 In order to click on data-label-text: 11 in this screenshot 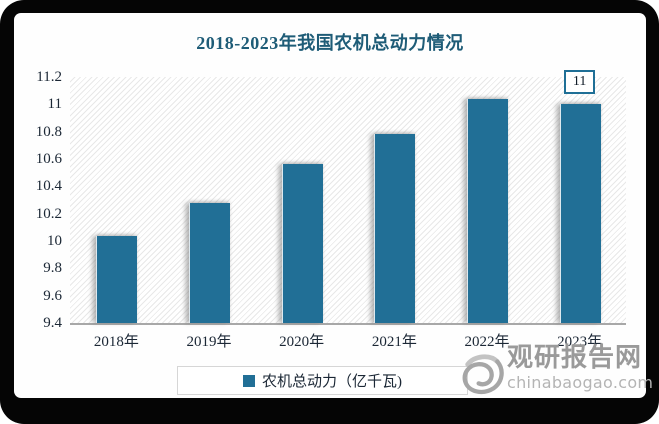, I will do `click(579, 82)`.